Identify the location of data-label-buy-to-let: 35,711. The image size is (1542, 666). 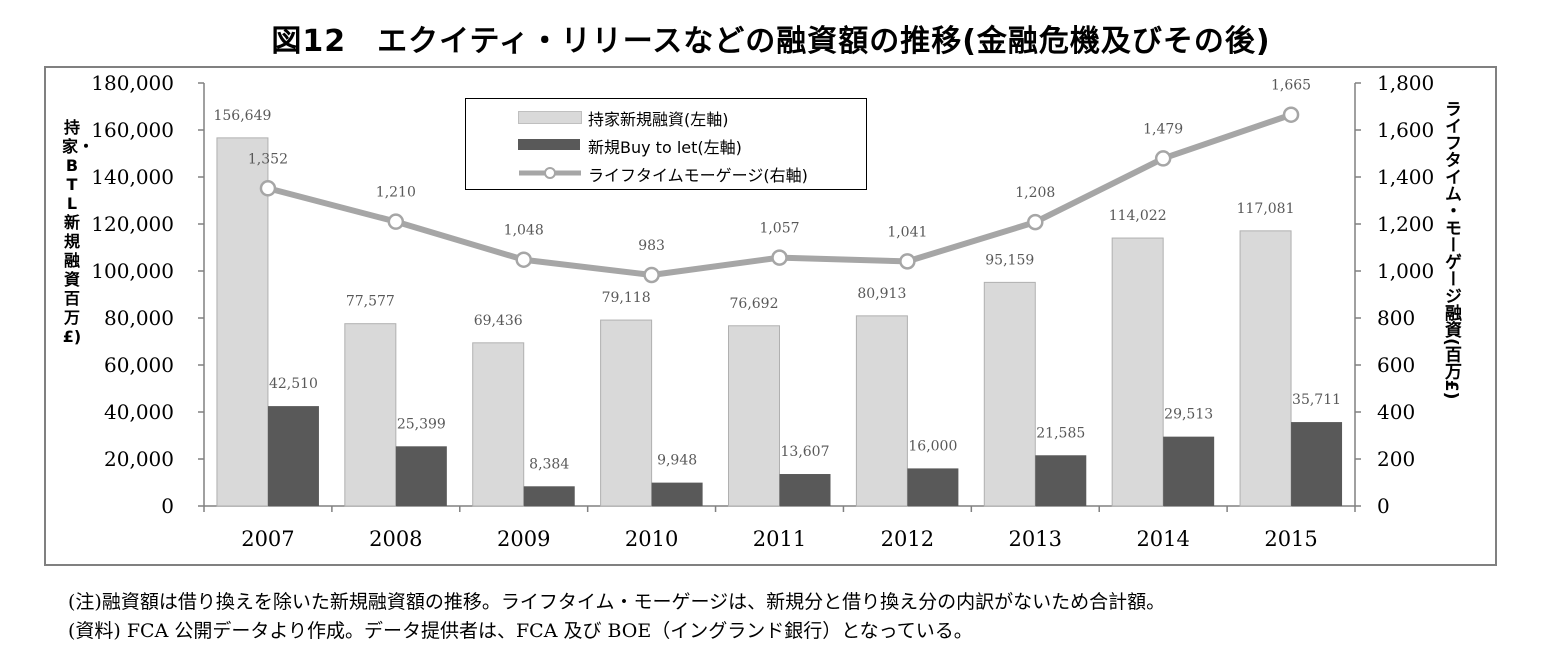
(1316, 400).